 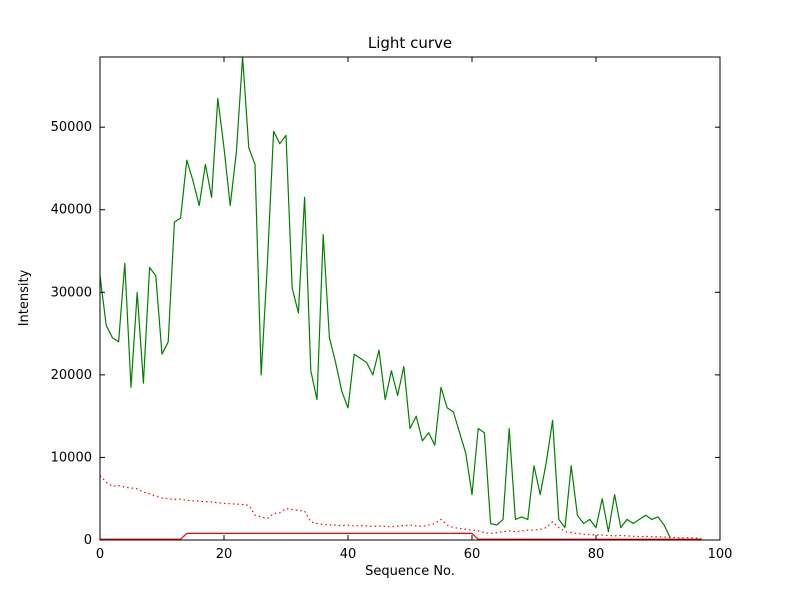 What do you see at coordinates (410, 43) in the screenshot?
I see `chart-title: Light curve` at bounding box center [410, 43].